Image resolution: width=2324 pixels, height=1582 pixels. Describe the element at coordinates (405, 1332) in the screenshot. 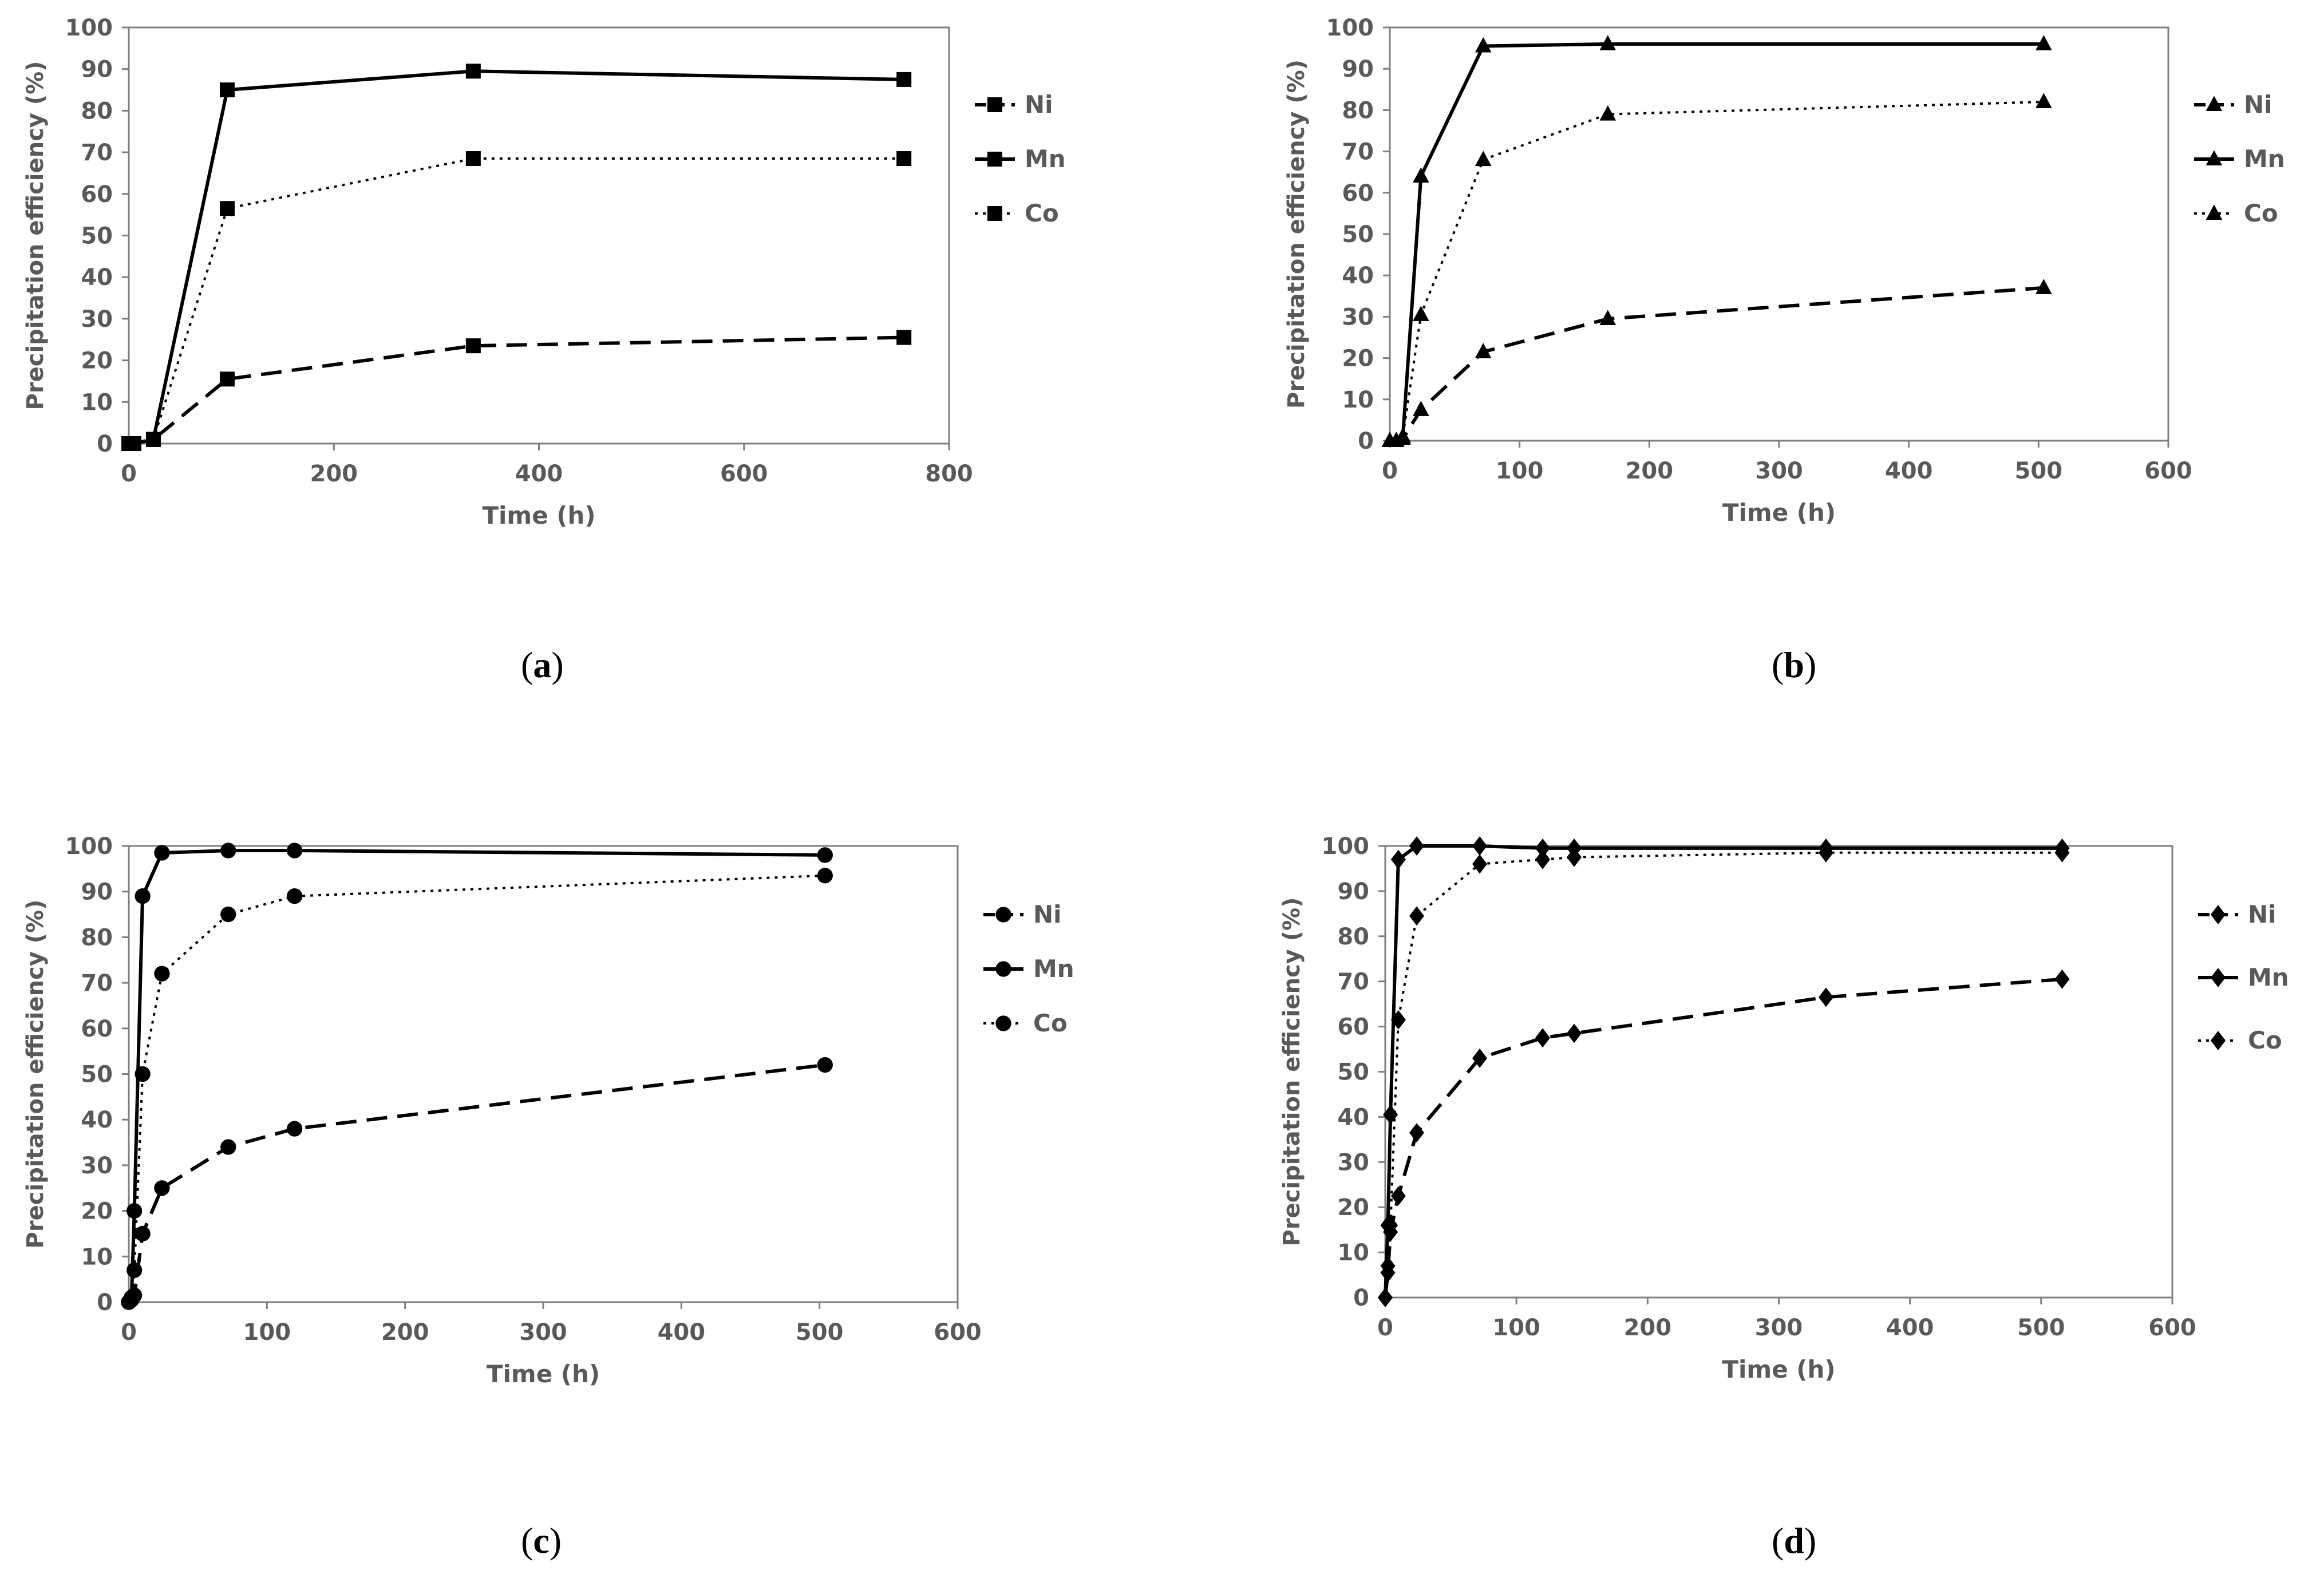

I see `panel-c-x-tick-label: 200` at that location.